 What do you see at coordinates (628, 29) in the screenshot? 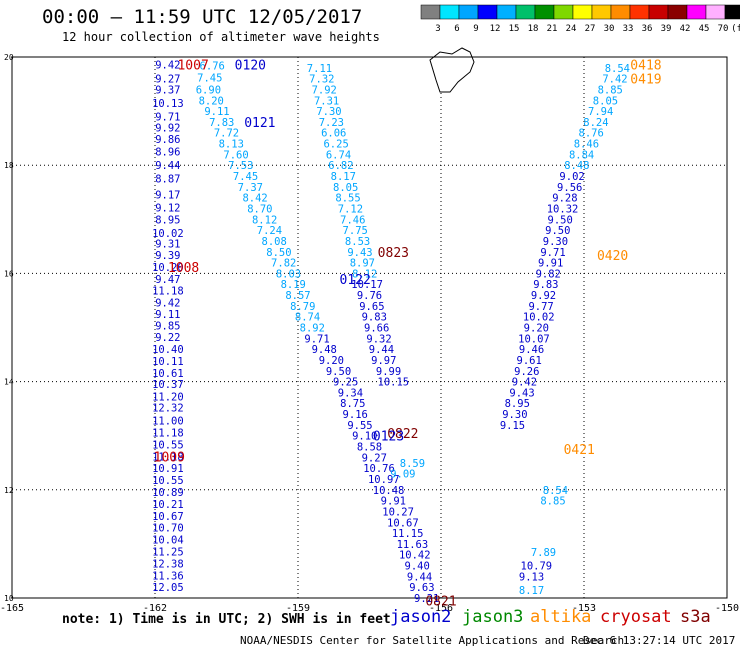
I see `colorbar-tick-label: 33` at bounding box center [628, 29].